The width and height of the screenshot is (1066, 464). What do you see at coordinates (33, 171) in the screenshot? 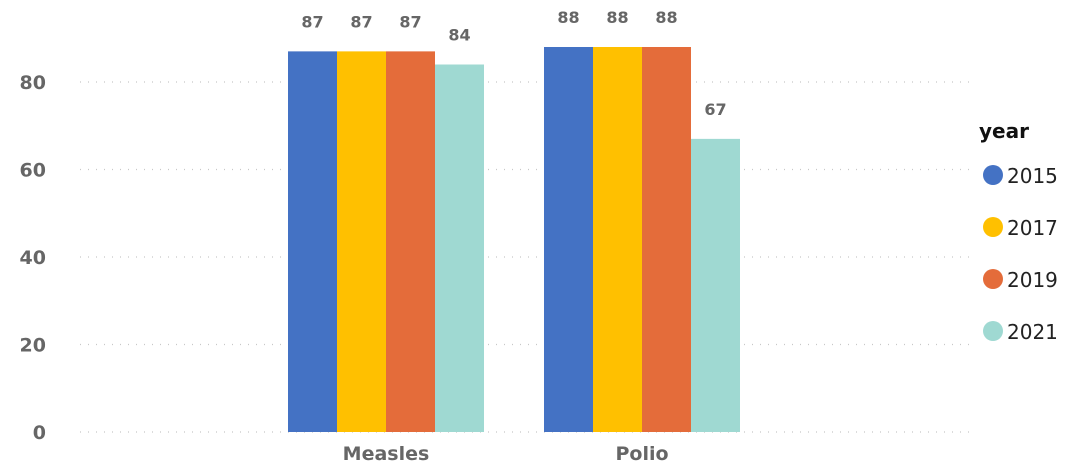
I see `y-tick-label: 60` at bounding box center [33, 171].